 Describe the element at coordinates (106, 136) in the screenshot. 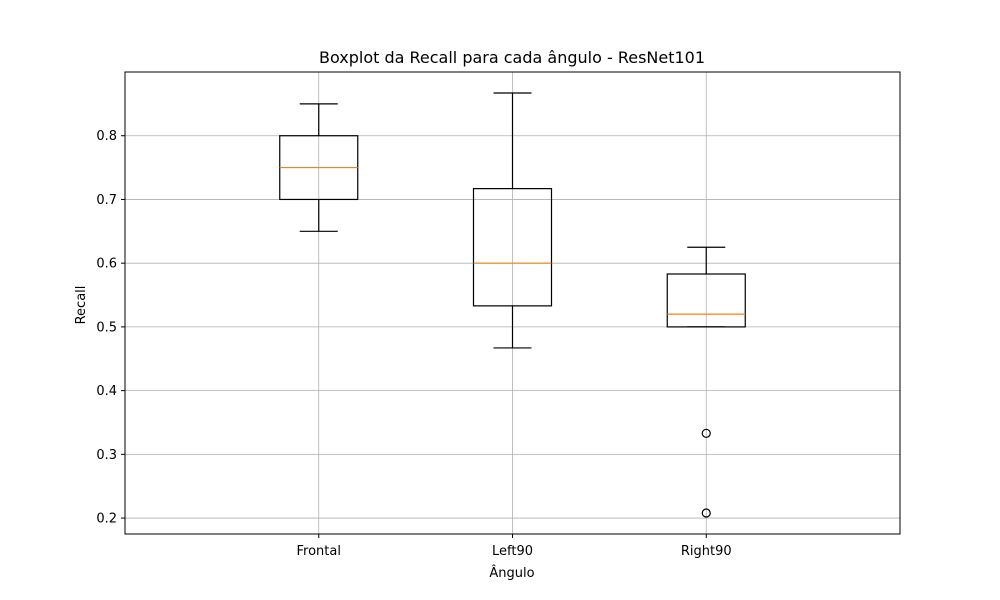

I see `y-tick-label: 0.8` at that location.